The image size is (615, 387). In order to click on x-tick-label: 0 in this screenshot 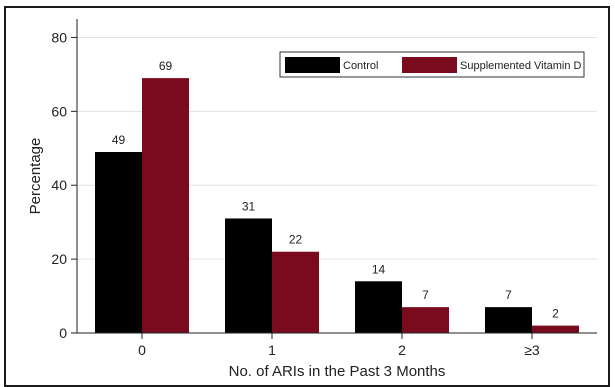, I will do `click(142, 350)`.